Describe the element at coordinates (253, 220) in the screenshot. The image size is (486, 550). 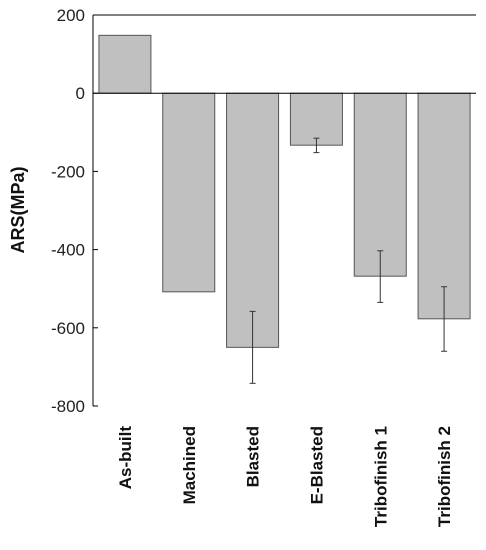
I see `bar-blasted` at that location.